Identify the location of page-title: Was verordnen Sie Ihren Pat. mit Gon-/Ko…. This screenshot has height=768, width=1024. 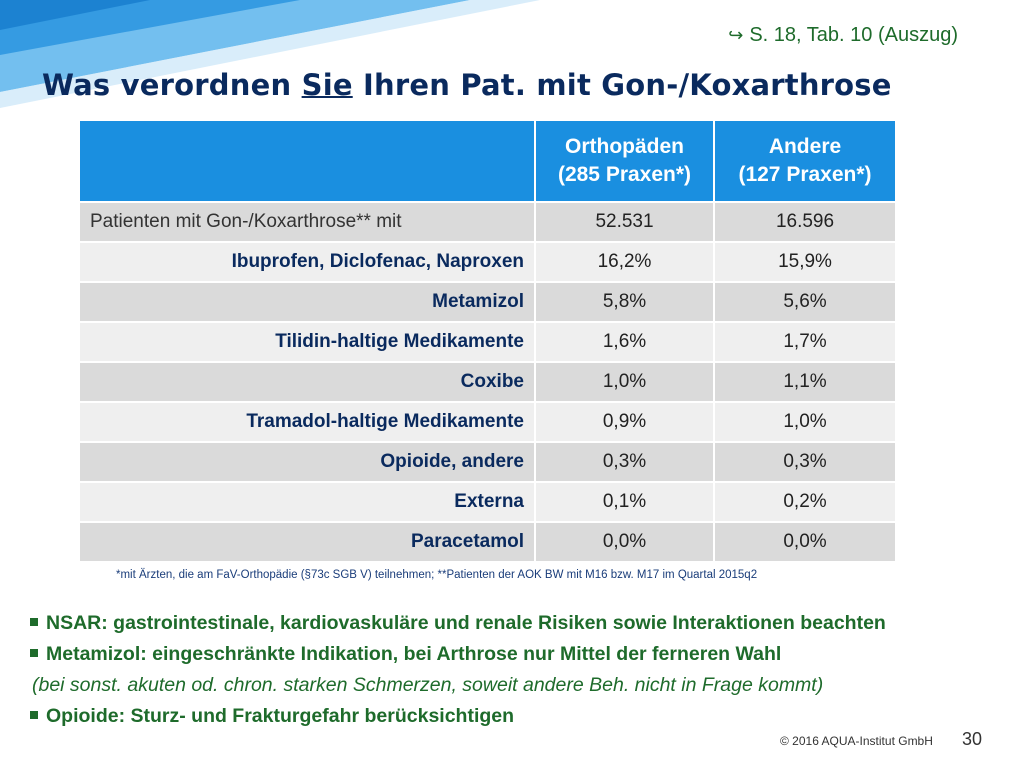
(522, 85).